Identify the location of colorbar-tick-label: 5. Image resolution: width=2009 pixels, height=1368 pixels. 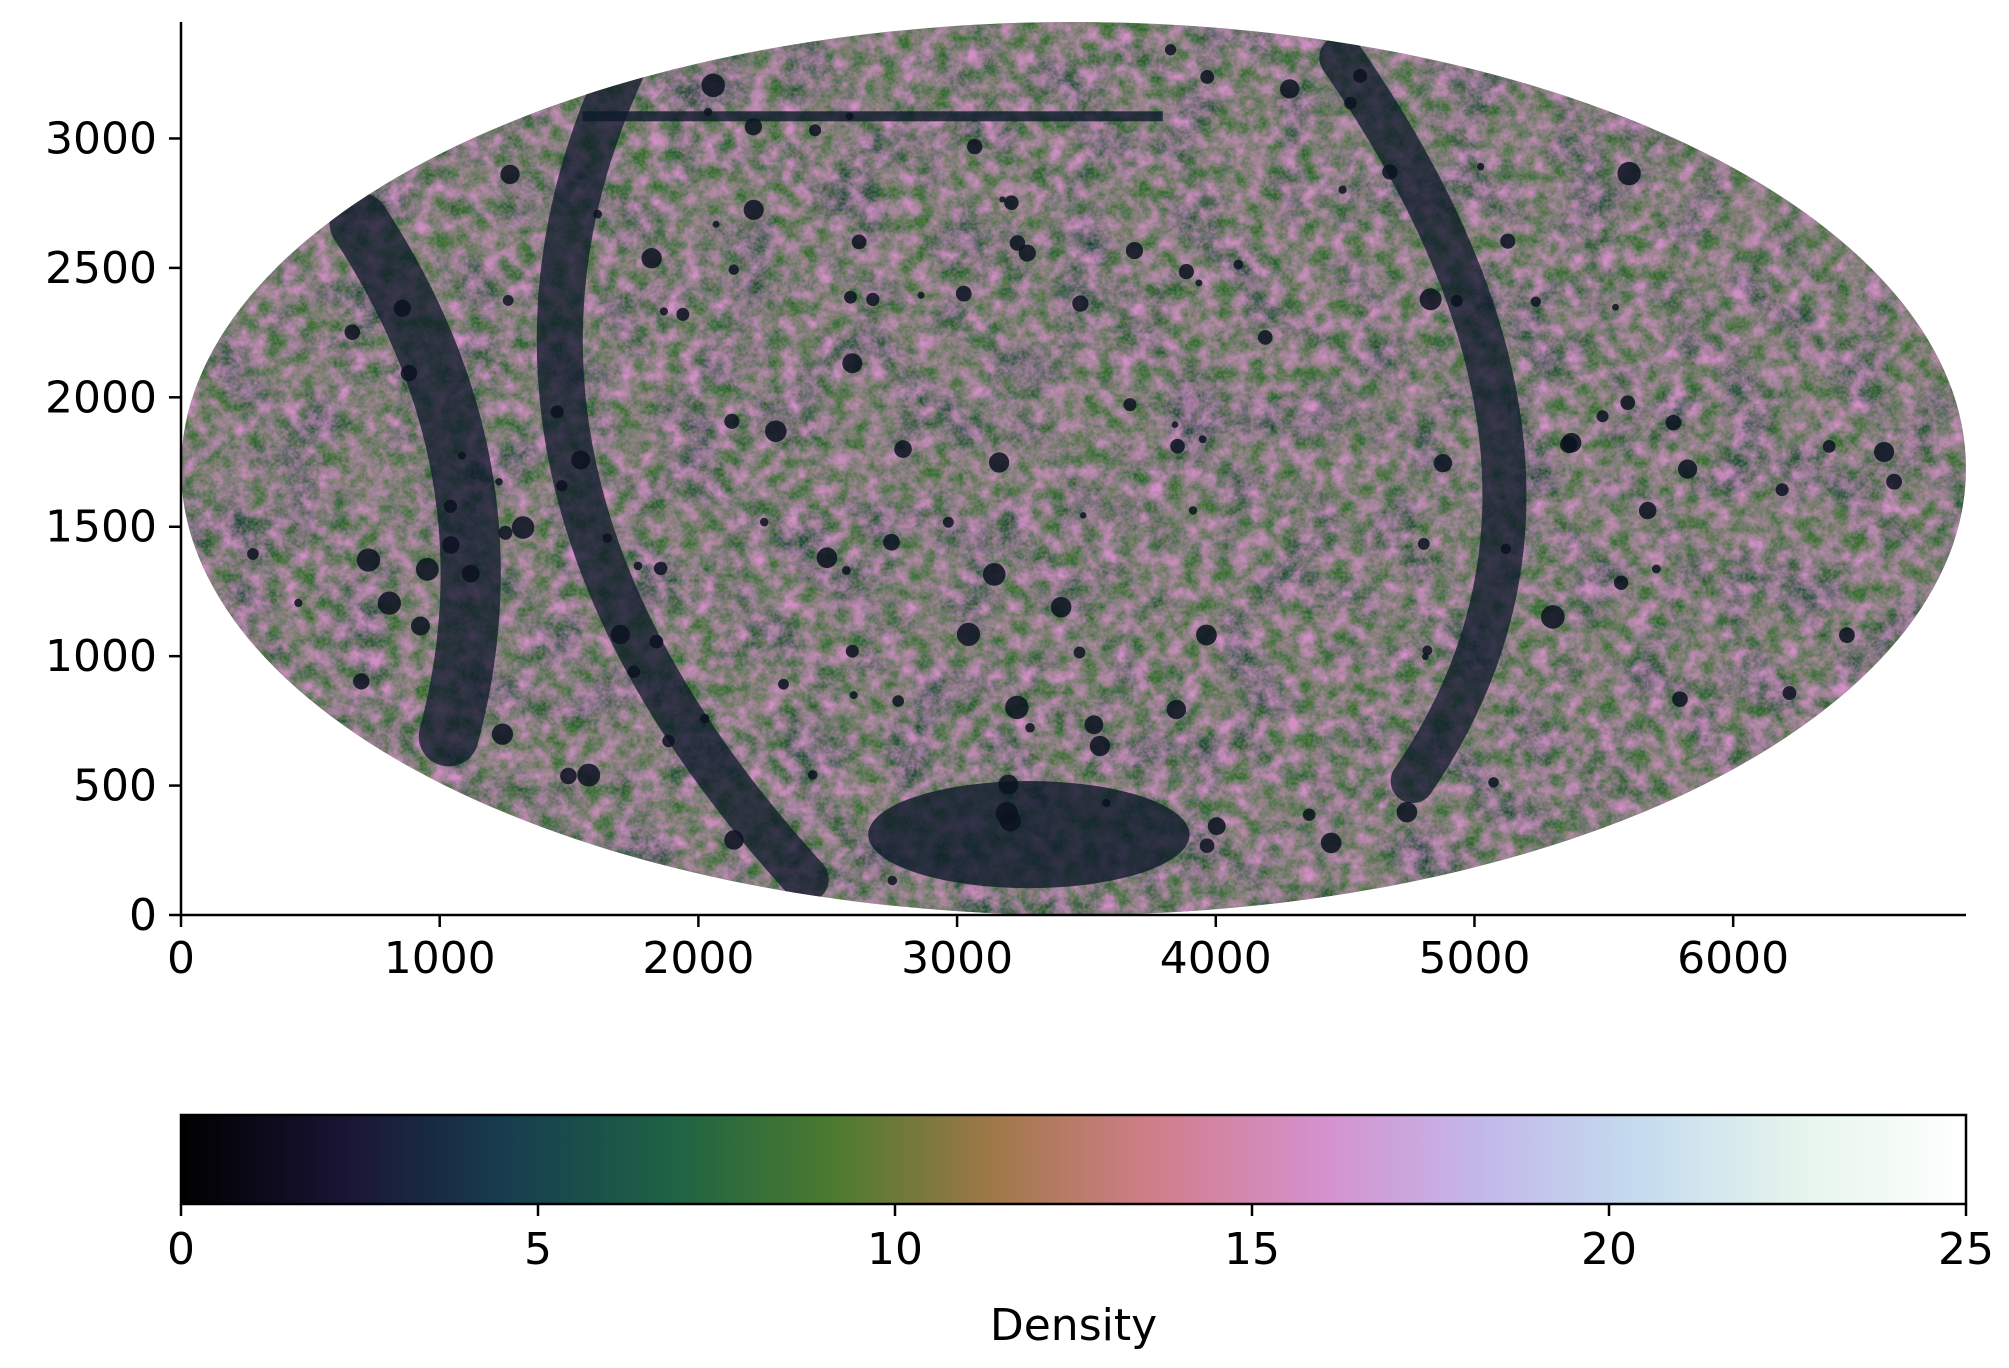
(538, 1249).